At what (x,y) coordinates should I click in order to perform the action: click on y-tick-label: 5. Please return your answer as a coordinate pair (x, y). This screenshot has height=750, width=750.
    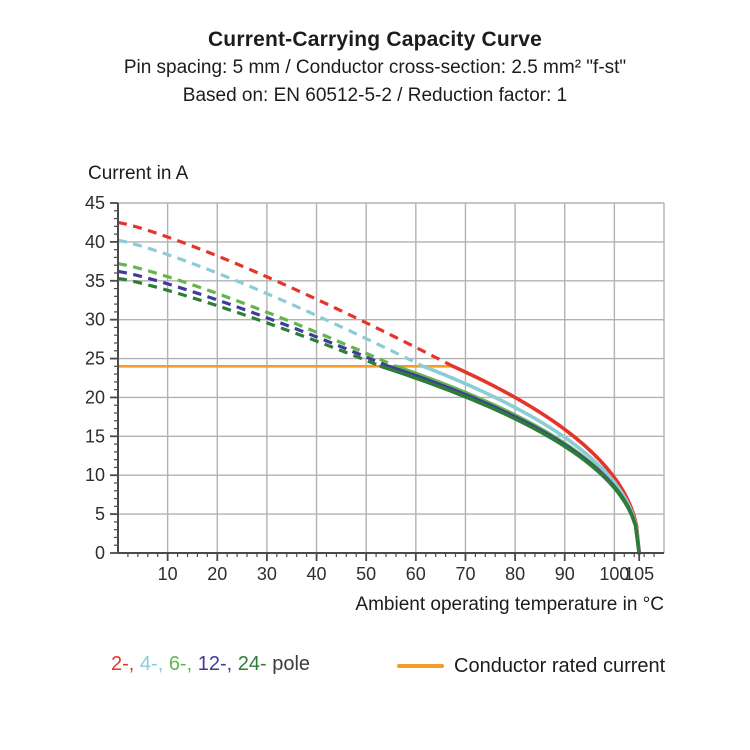
    Looking at the image, I should click on (100, 514).